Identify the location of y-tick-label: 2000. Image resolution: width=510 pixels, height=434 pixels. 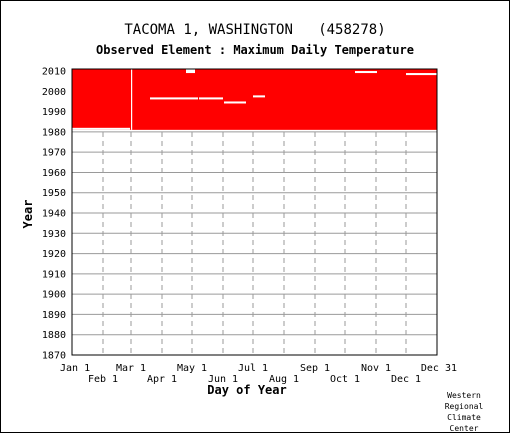
(54, 92).